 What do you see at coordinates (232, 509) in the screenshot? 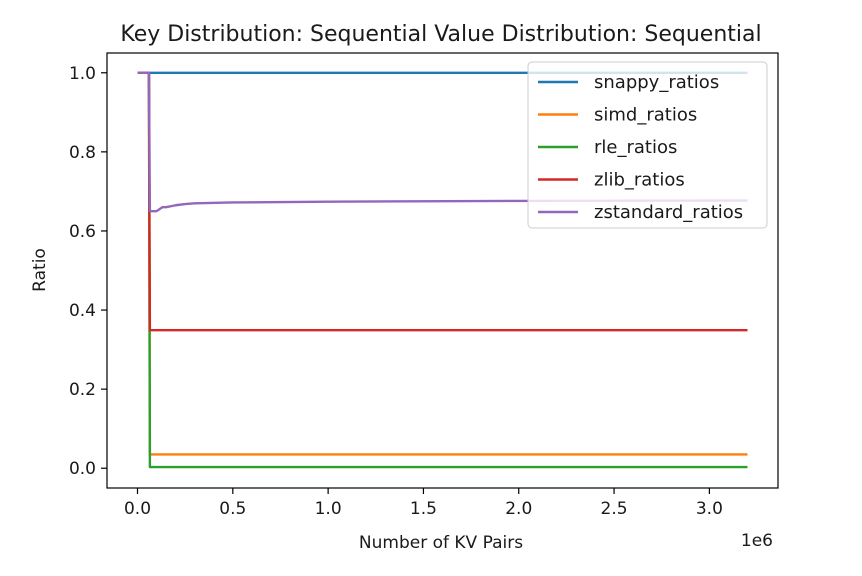
I see `x-tick-label: 0.5` at bounding box center [232, 509].